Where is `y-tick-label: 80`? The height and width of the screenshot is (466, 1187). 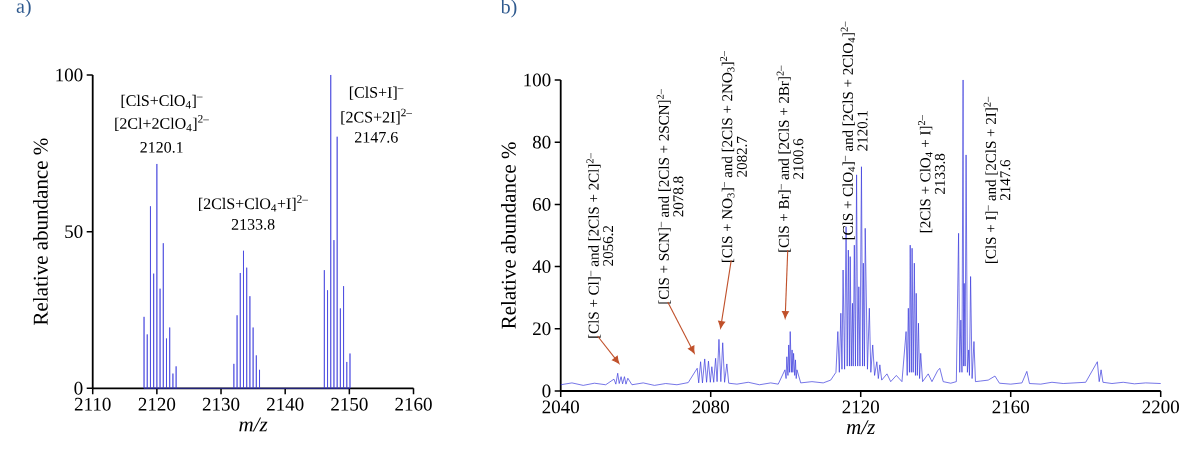
y-tick-label: 80 is located at coordinates (541, 142).